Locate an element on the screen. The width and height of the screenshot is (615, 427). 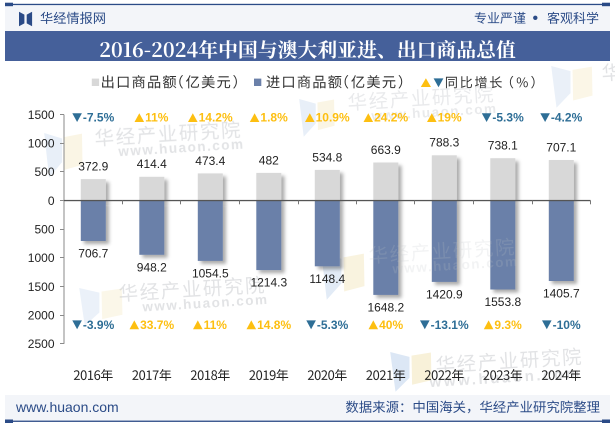
svg-text: 33.7% is located at coordinates (157, 325).